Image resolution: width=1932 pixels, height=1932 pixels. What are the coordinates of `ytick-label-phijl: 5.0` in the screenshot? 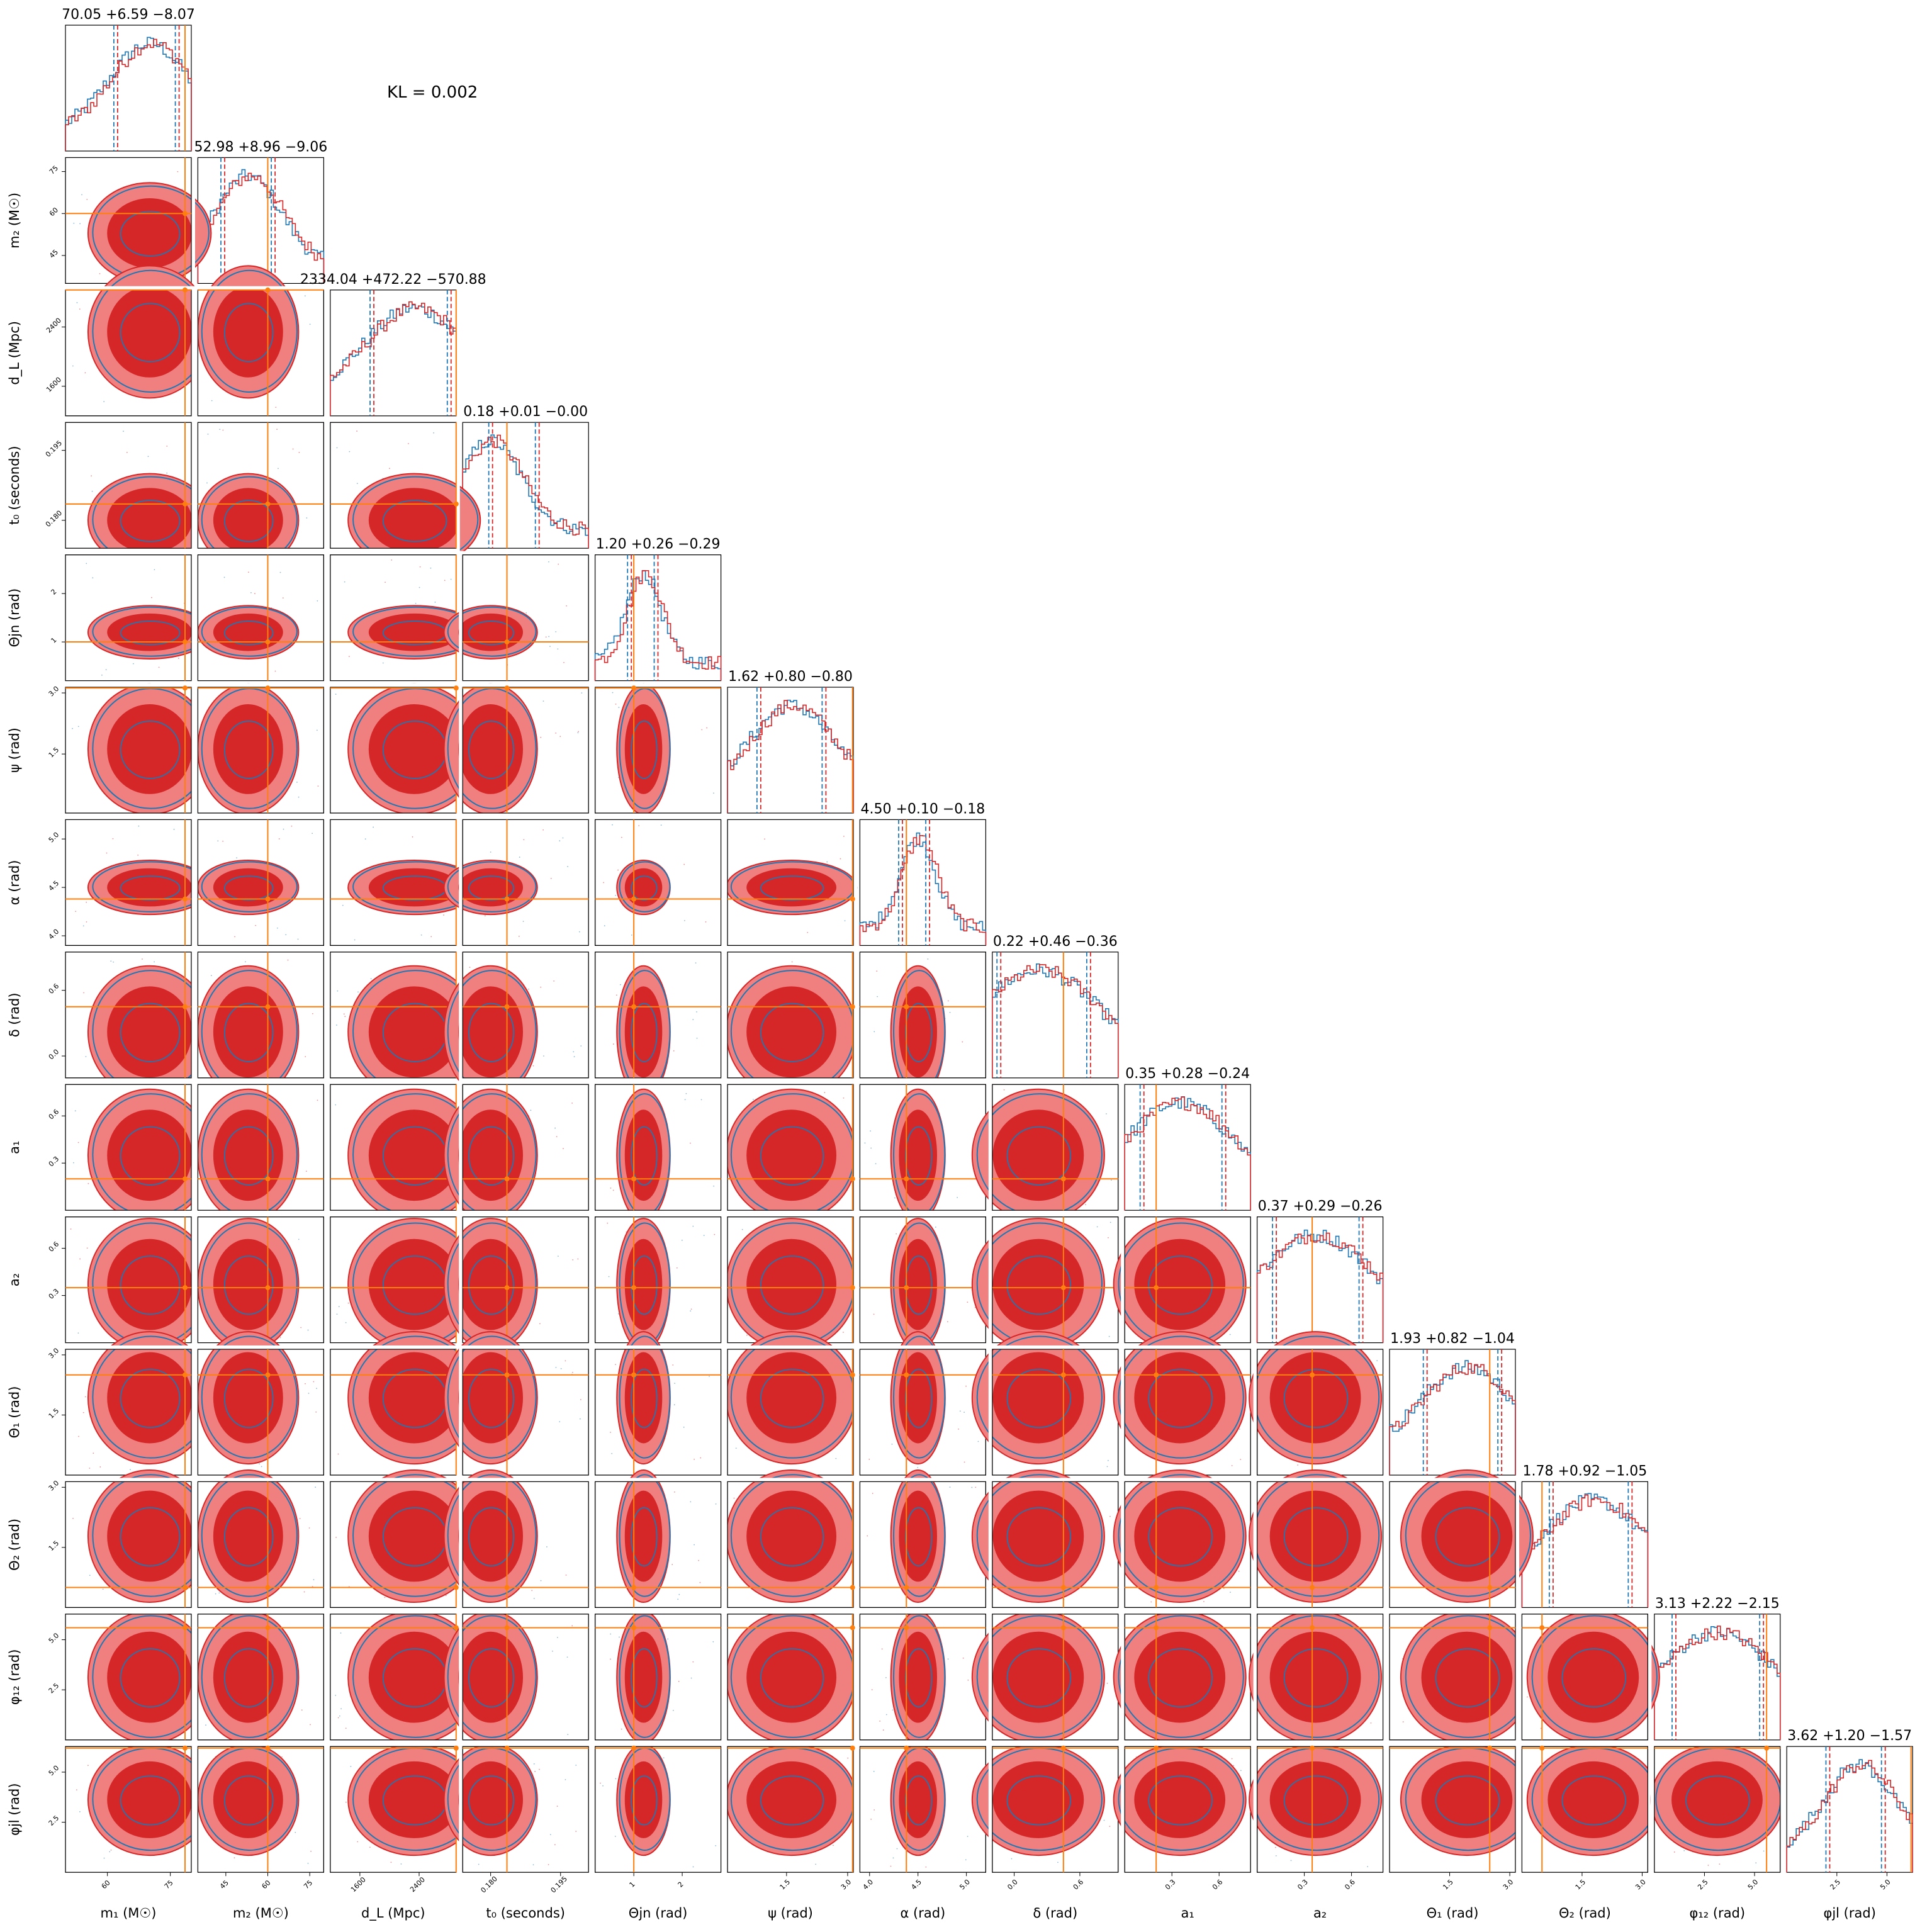 It's located at (54, 1771).